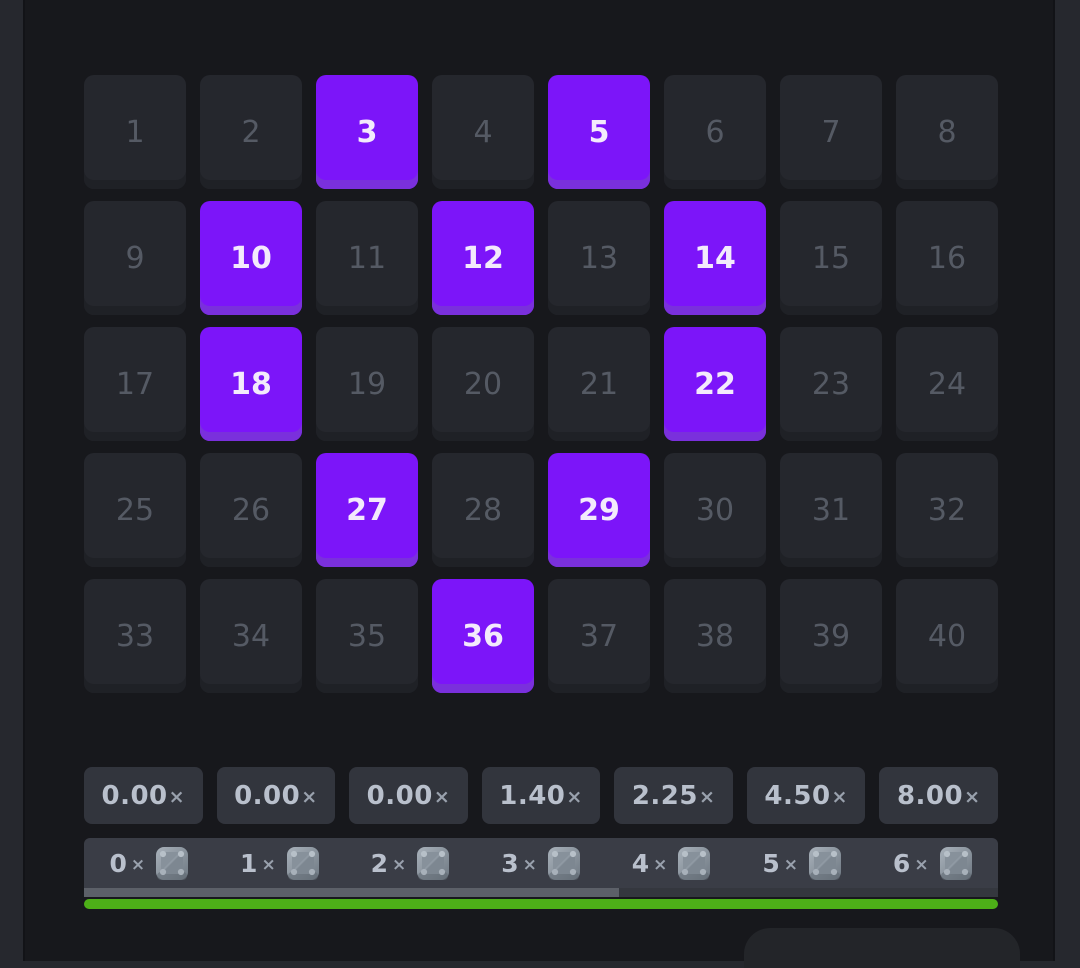 Image resolution: width=1080 pixels, height=968 pixels. I want to click on keno-tile-32: 32, so click(947, 510).